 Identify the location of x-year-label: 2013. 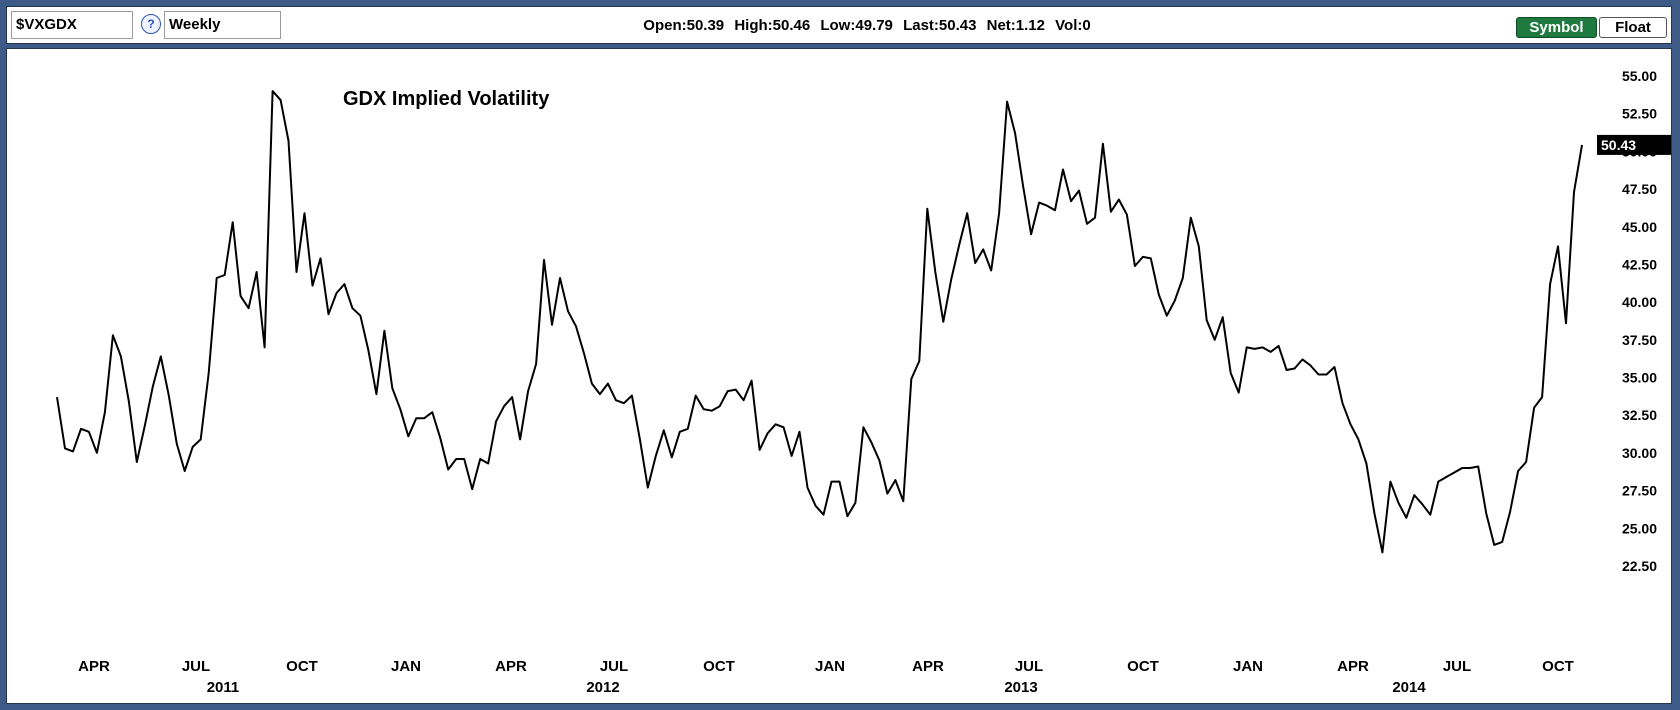
(1020, 687).